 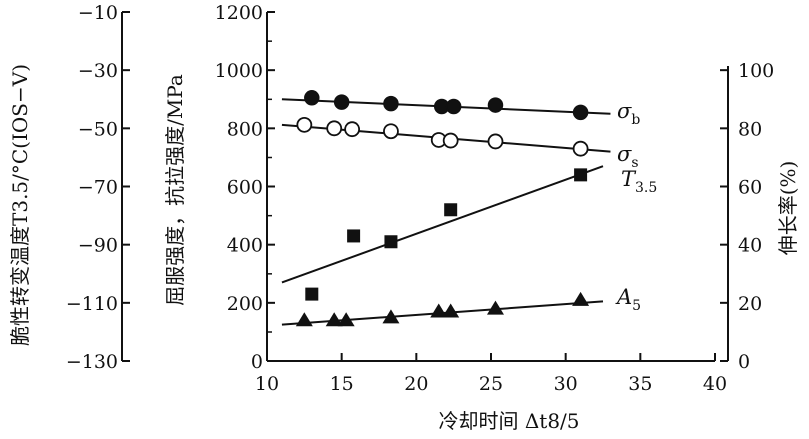 What do you see at coordinates (20, 205) in the screenshot?
I see `outer-left-axis-title: 脆性转变温度T3.5/°C(IOS−V)` at bounding box center [20, 205].